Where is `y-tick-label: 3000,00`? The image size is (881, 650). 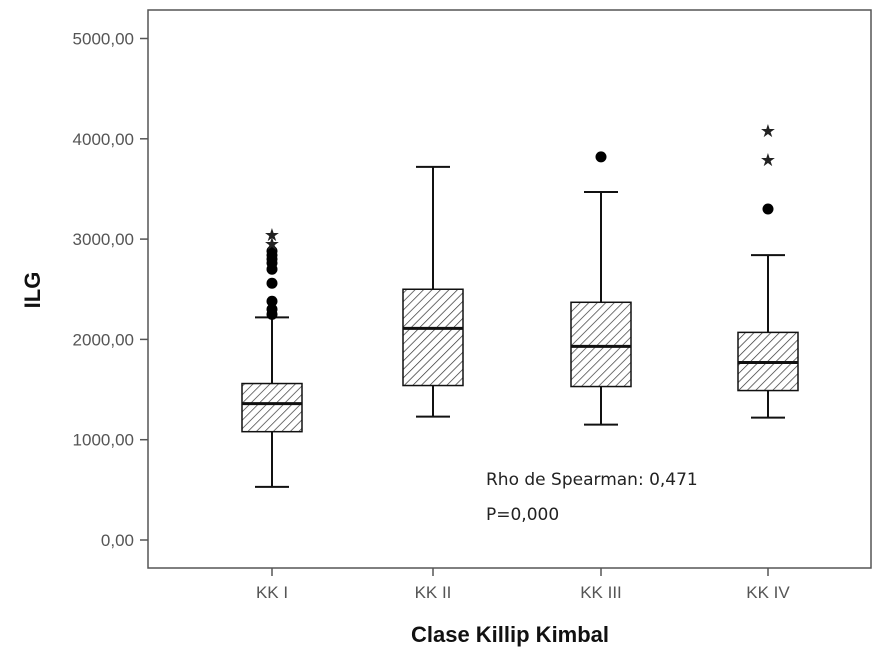 y-tick-label: 3000,00 is located at coordinates (103, 239).